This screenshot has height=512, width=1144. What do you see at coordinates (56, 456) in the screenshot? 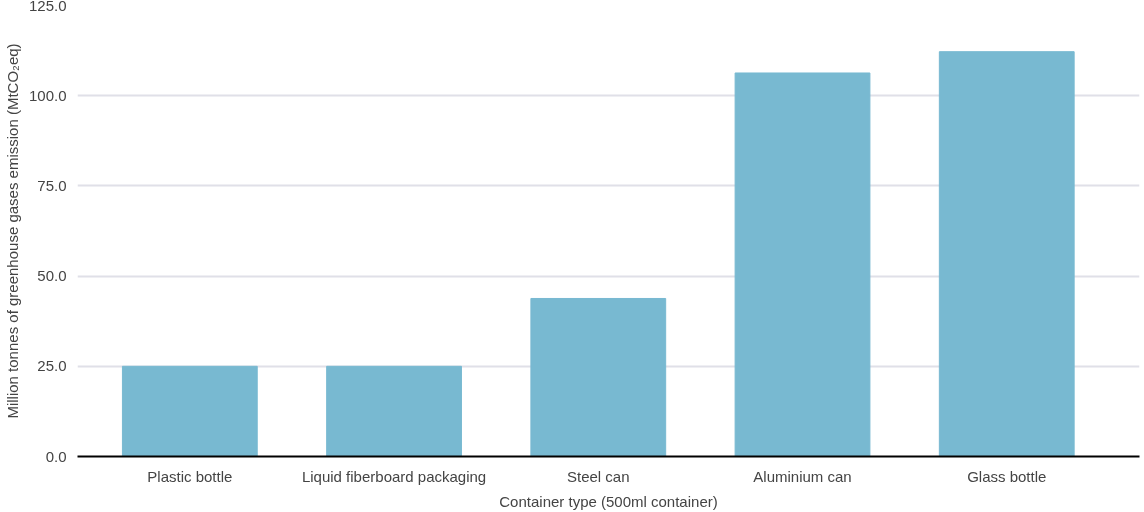
I see `y-tick-label: 0.0` at bounding box center [56, 456].